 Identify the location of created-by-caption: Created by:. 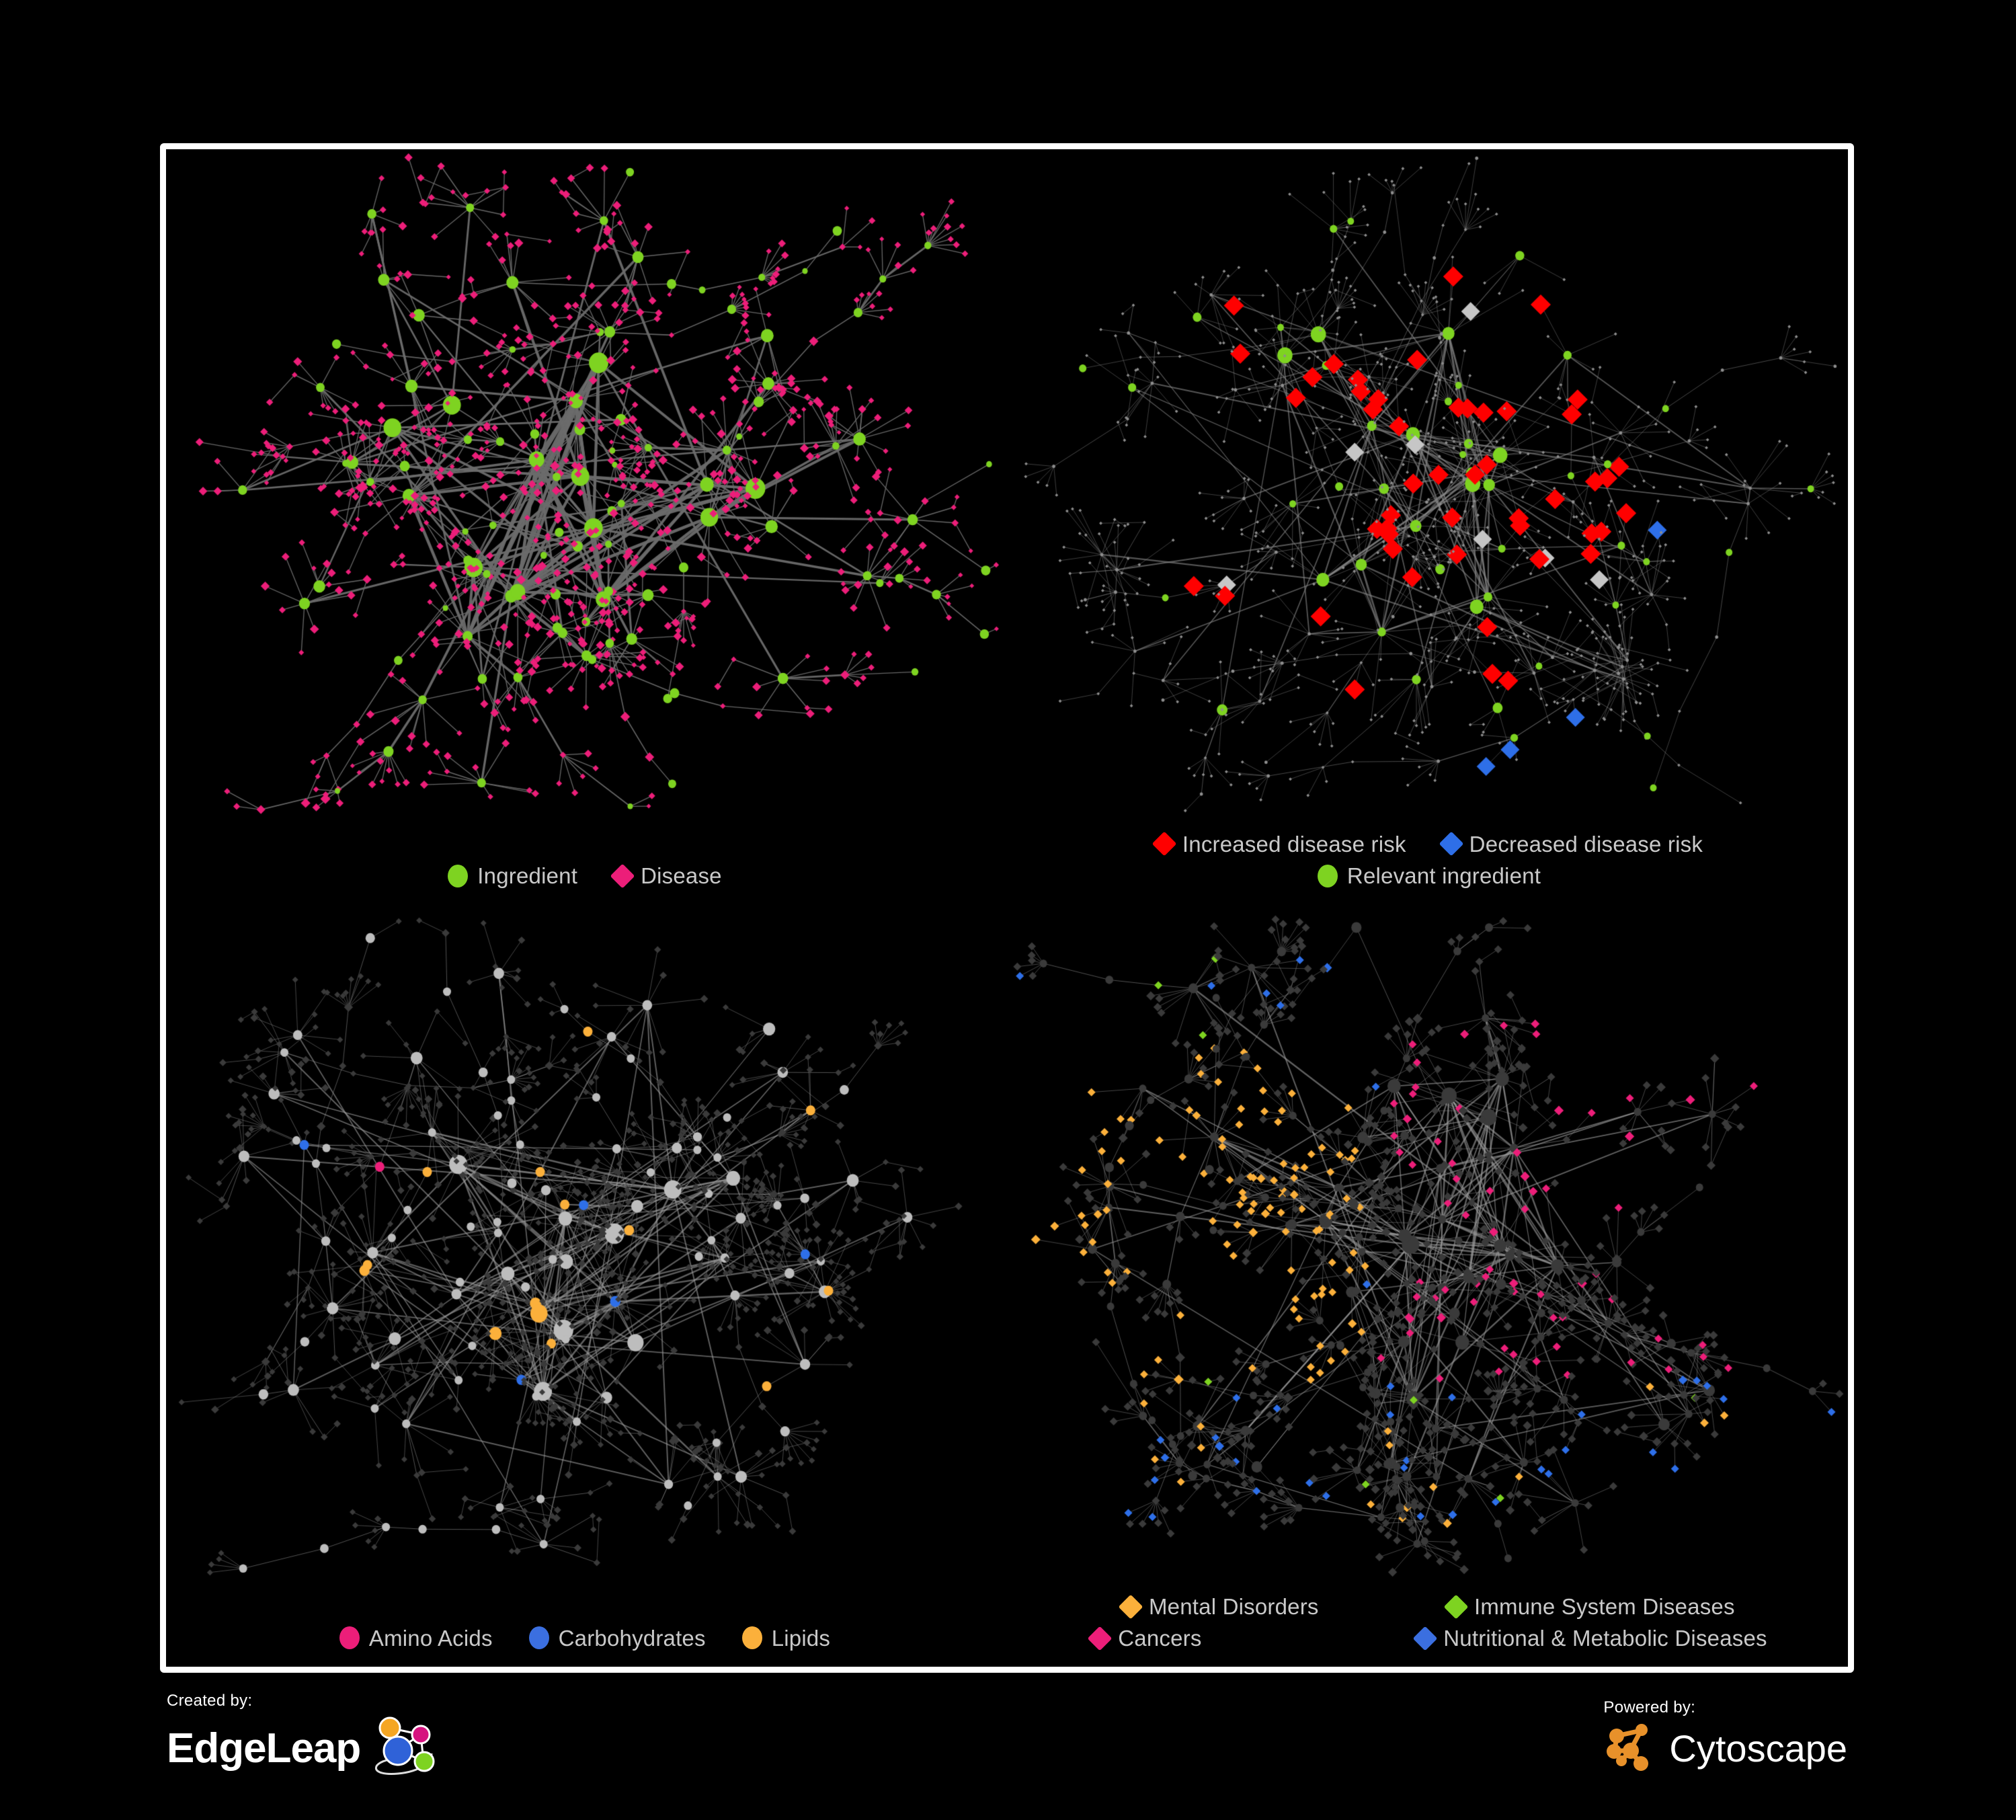
(210, 1701).